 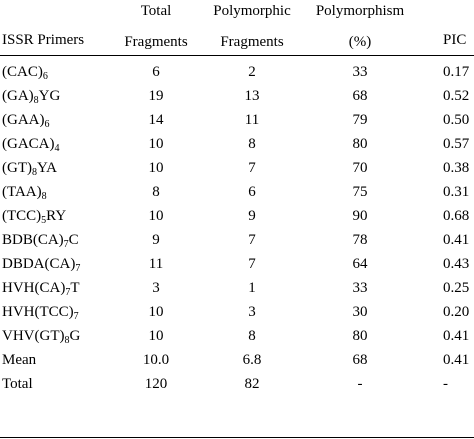 I want to click on cell-polymorphic-fragments: 3, so click(x=252, y=312).